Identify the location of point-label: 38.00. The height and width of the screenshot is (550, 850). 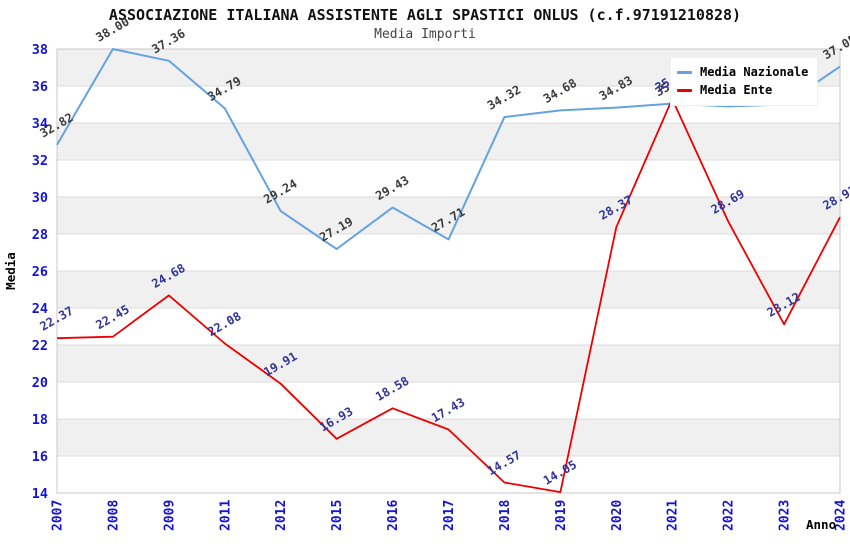
(112, 29).